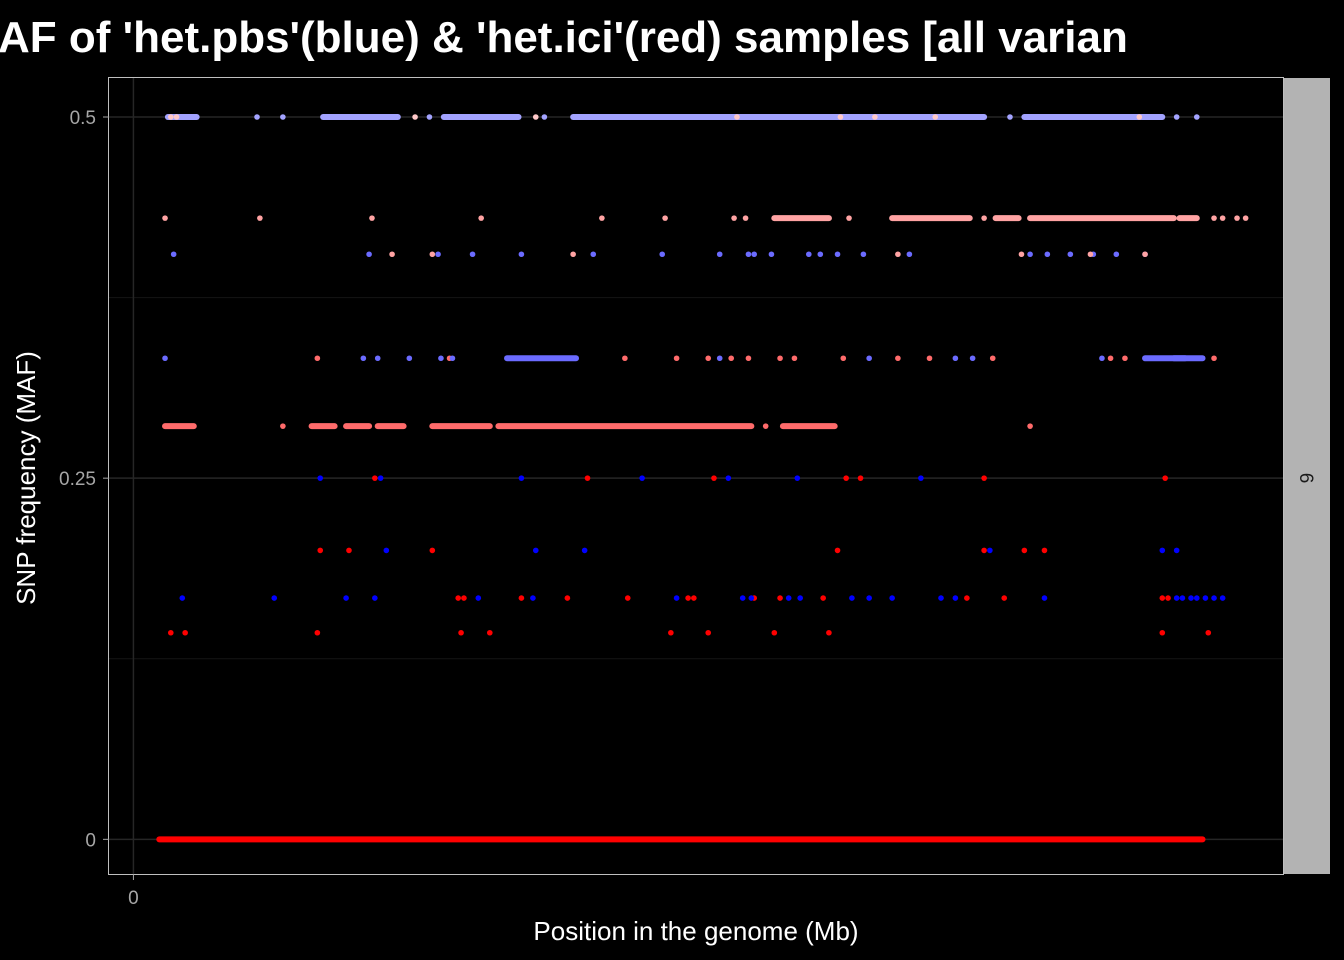 The image size is (1344, 960). I want to click on x-axis-title: Position in the genome (Mb), so click(695, 931).